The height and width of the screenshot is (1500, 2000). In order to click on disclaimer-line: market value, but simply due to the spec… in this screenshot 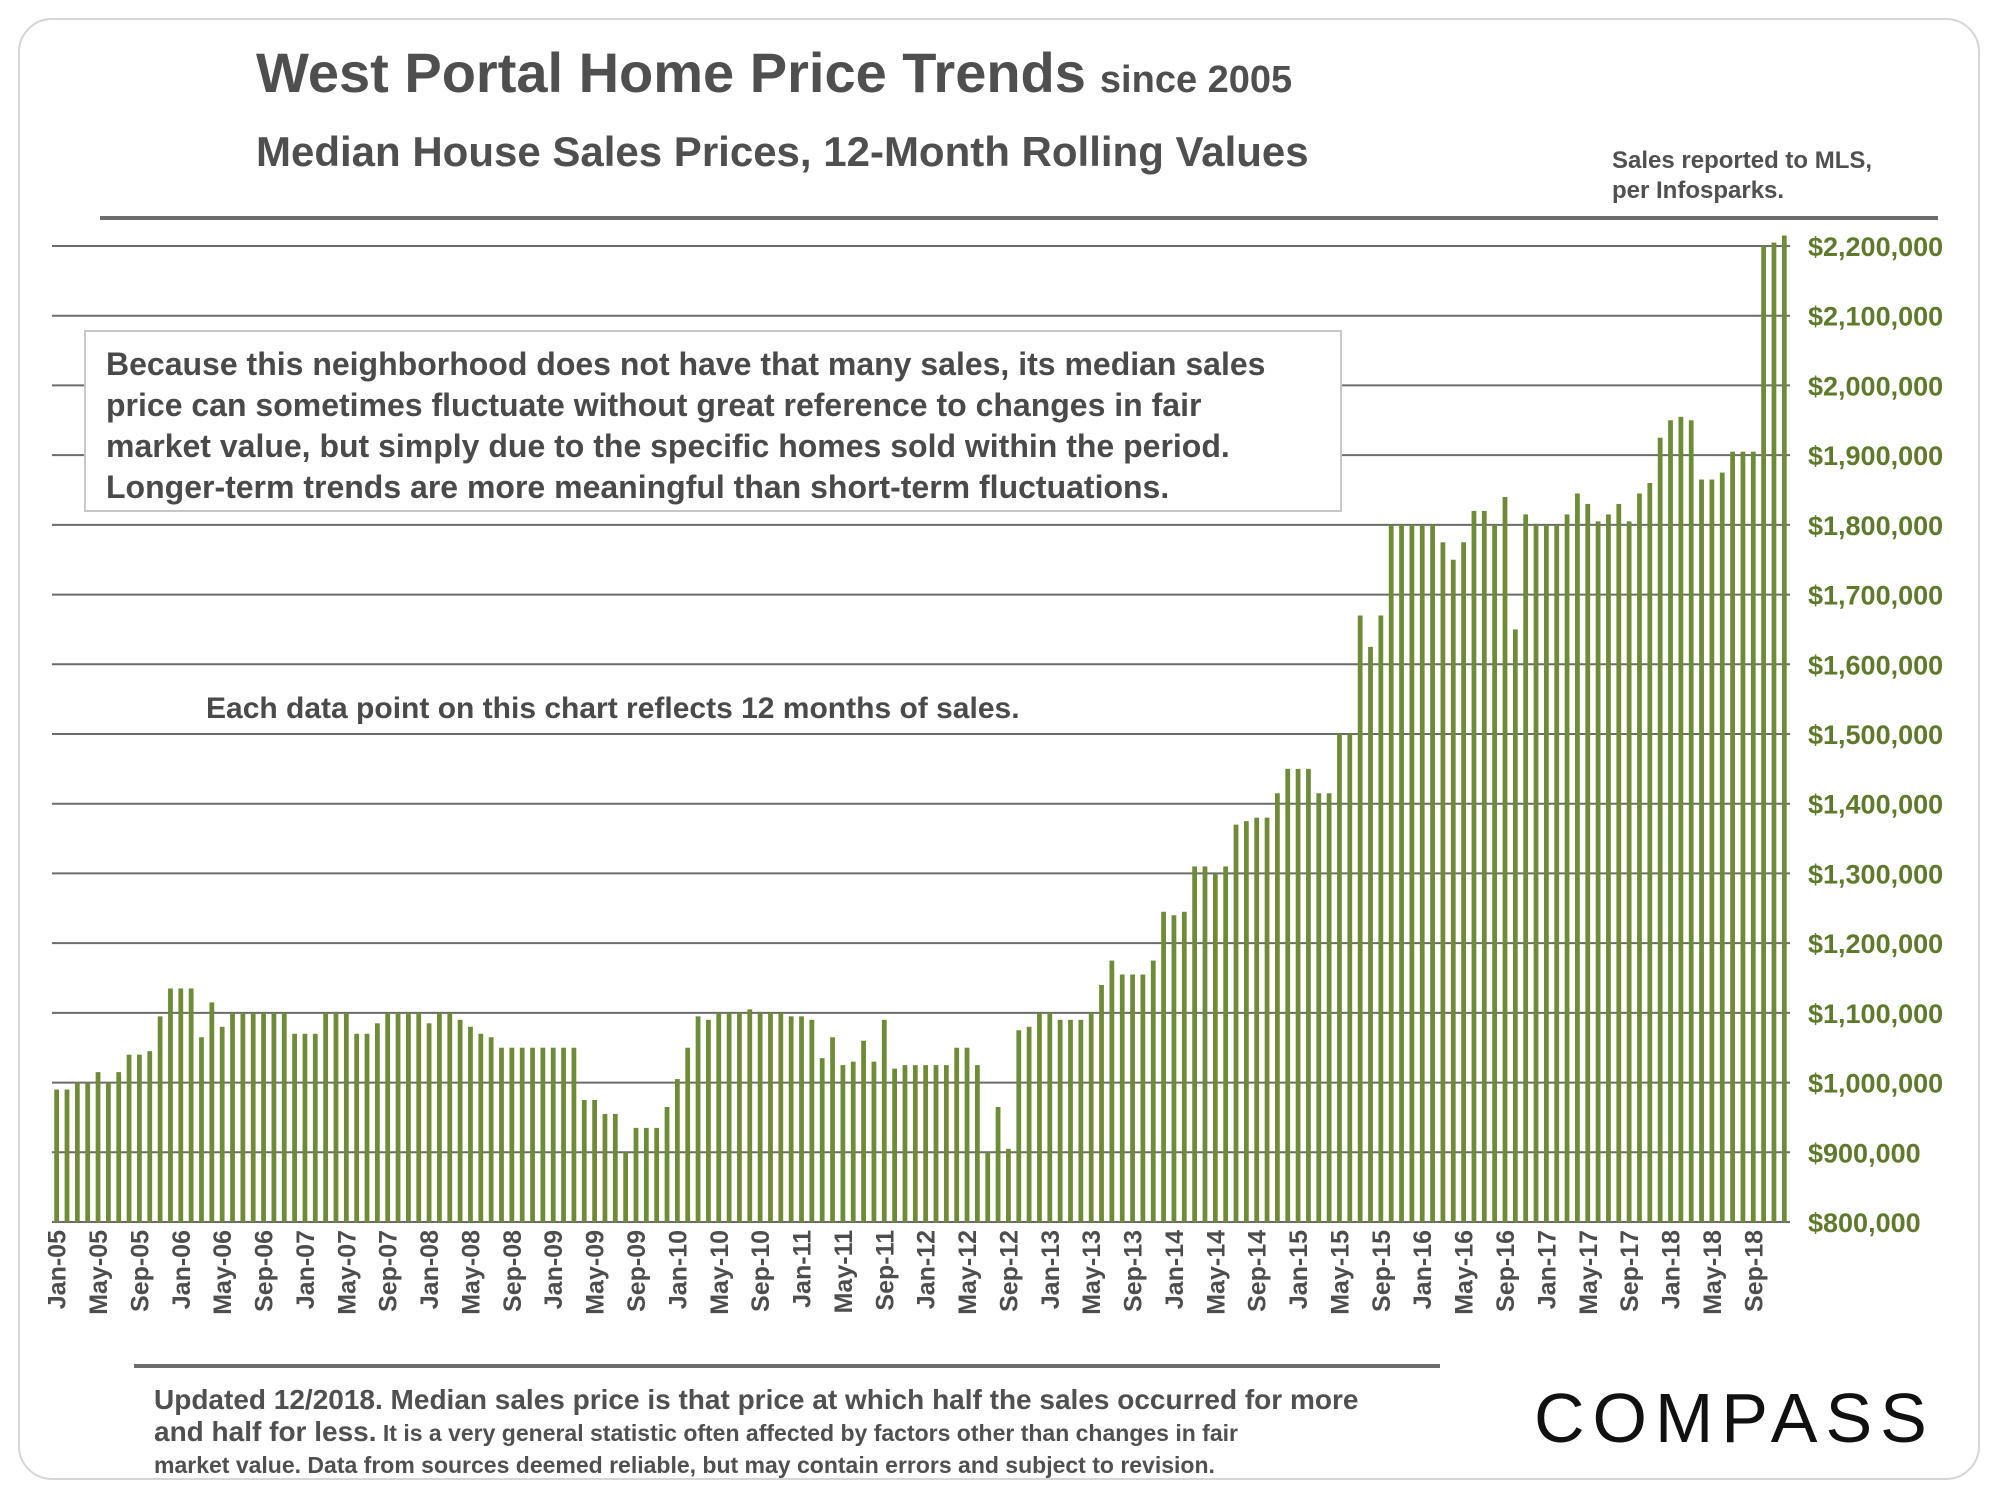, I will do `click(668, 446)`.